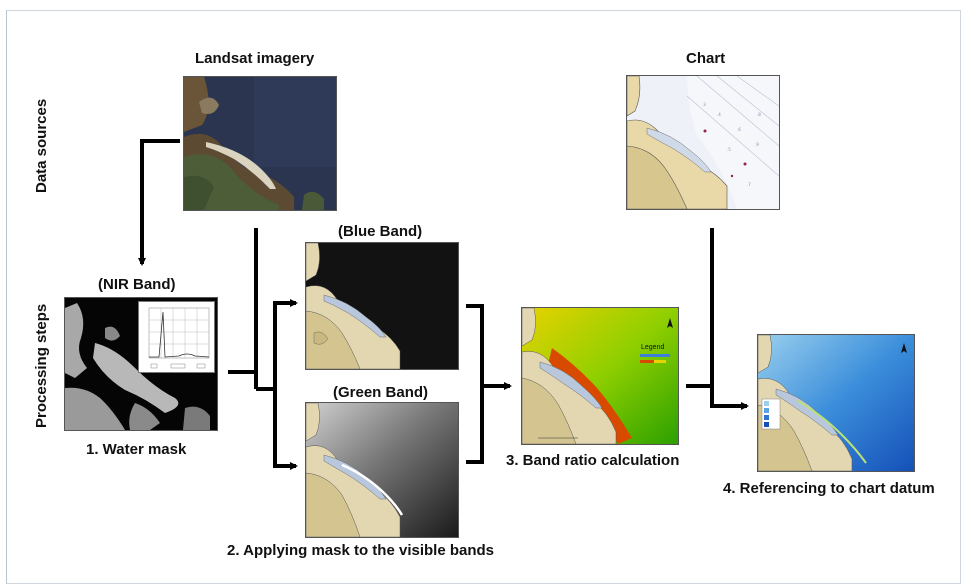 This screenshot has height=586, width=965. What do you see at coordinates (703, 142) in the screenshot?
I see `nautical-chart-image: .4 .6 .9 .5 .8 .7 .3` at bounding box center [703, 142].